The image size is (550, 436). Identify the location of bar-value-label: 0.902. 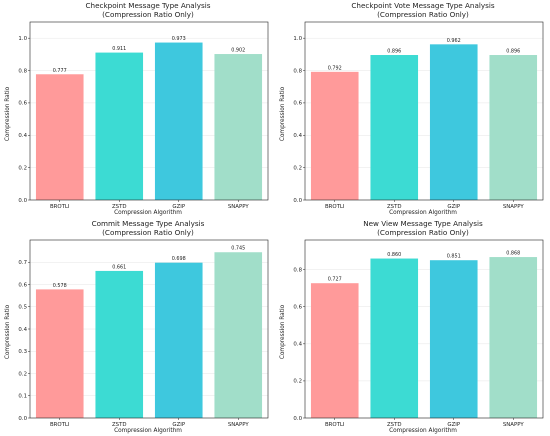
(238, 51).